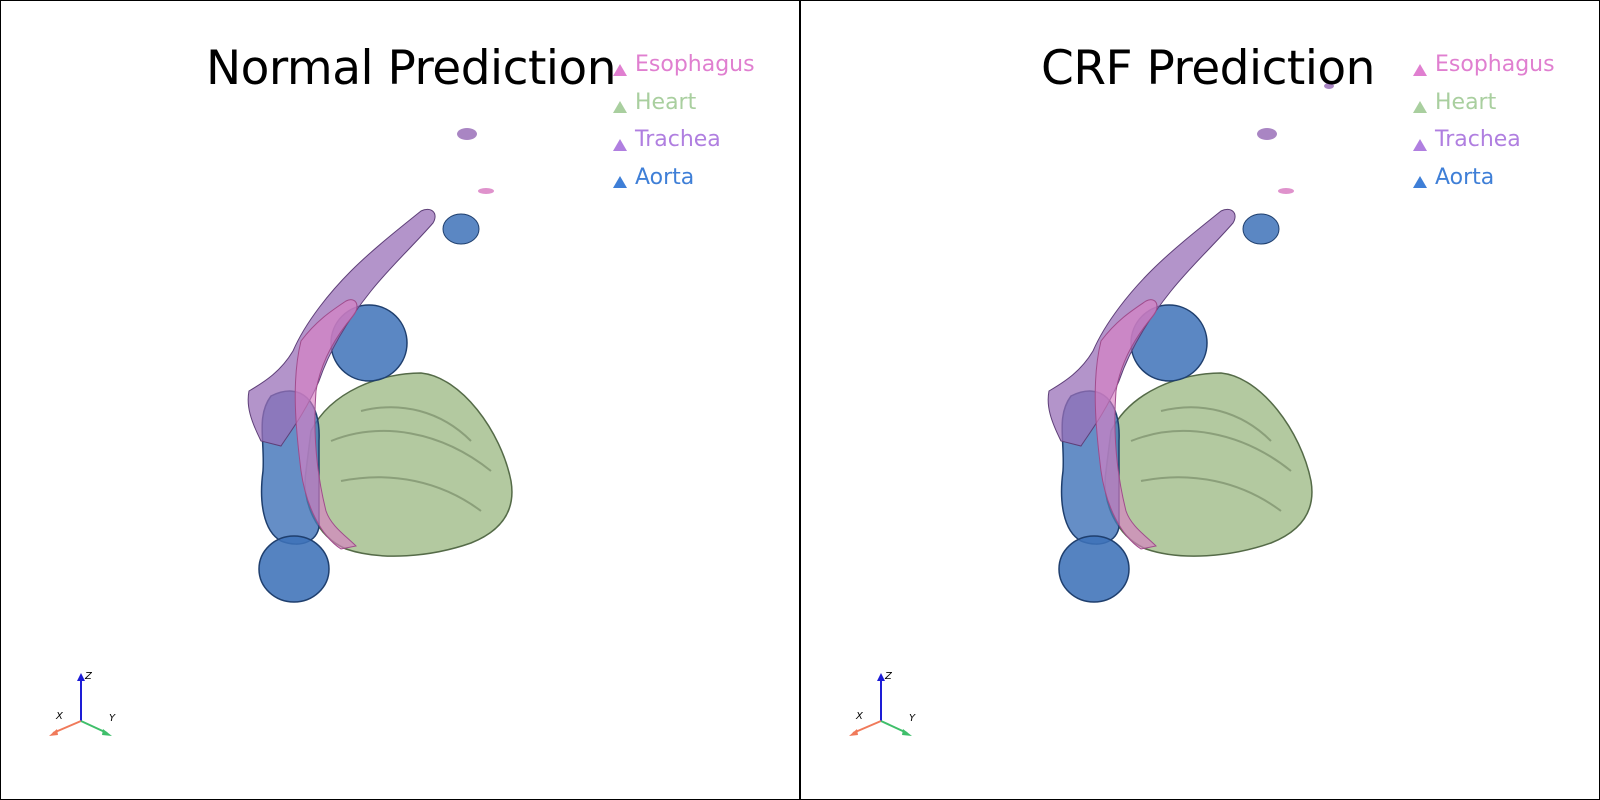 Image resolution: width=1600 pixels, height=800 pixels. I want to click on panel-title: CRF Prediction, so click(1208, 68).